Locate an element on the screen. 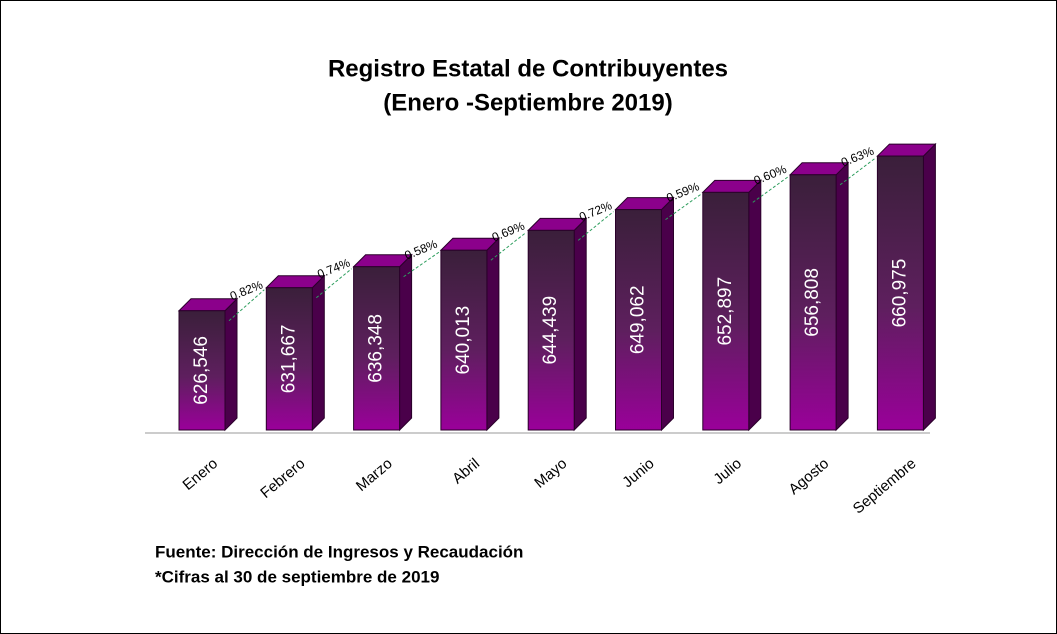 Image resolution: width=1057 pixels, height=634 pixels. chart-subtitle: (Enero -Septiembre 2019) is located at coordinates (527, 102).